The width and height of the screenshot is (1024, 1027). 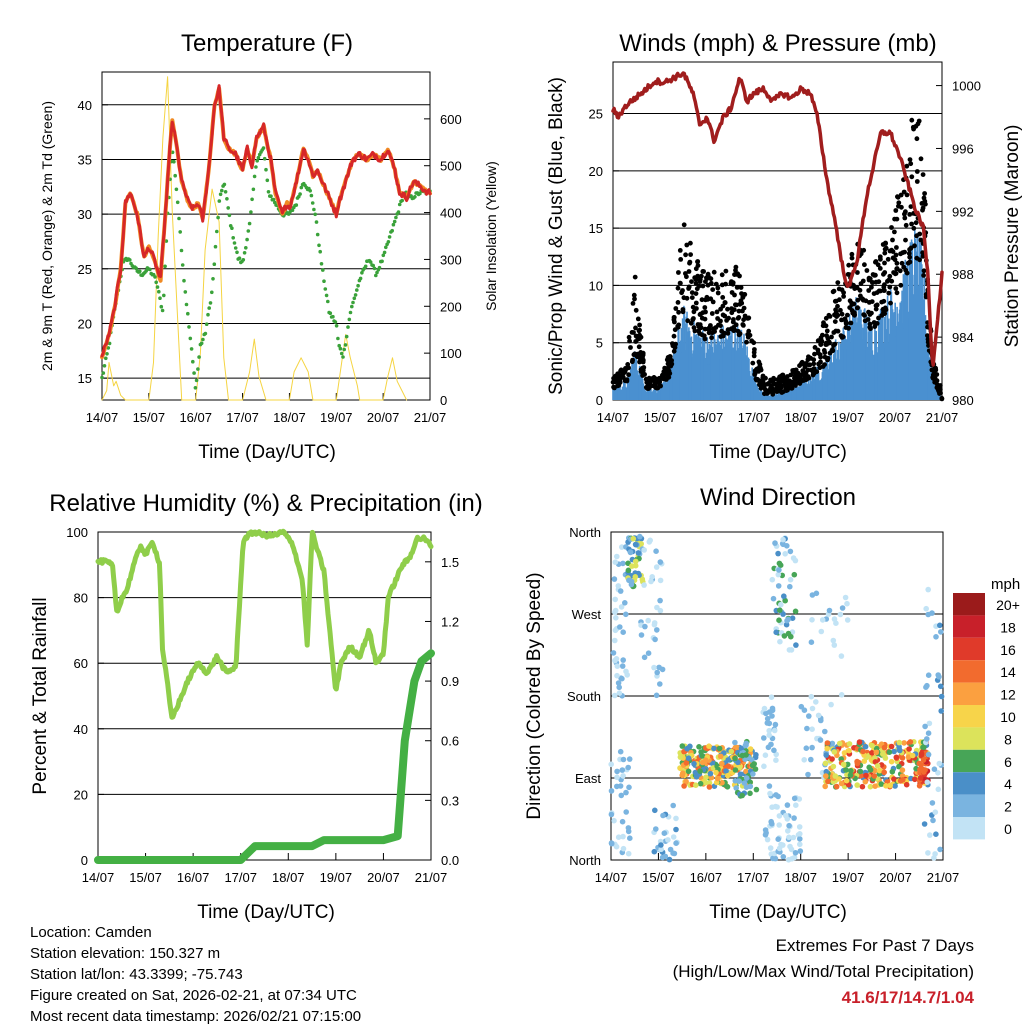 I want to click on y-tick-label: 20, so click(x=596, y=171).